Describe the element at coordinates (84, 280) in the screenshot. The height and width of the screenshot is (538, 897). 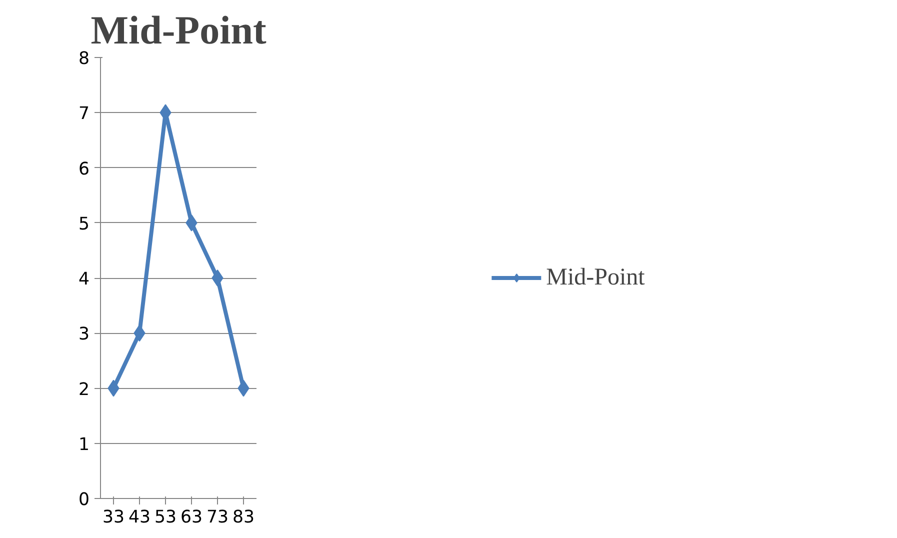
I see `y-tick-label: 4` at that location.